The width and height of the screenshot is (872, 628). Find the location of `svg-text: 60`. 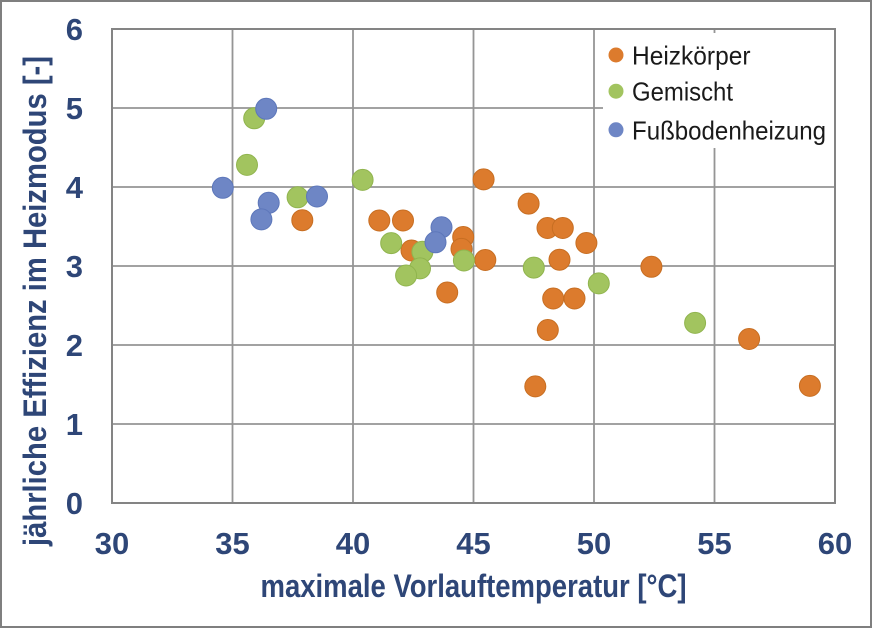

svg-text: 60 is located at coordinates (835, 543).